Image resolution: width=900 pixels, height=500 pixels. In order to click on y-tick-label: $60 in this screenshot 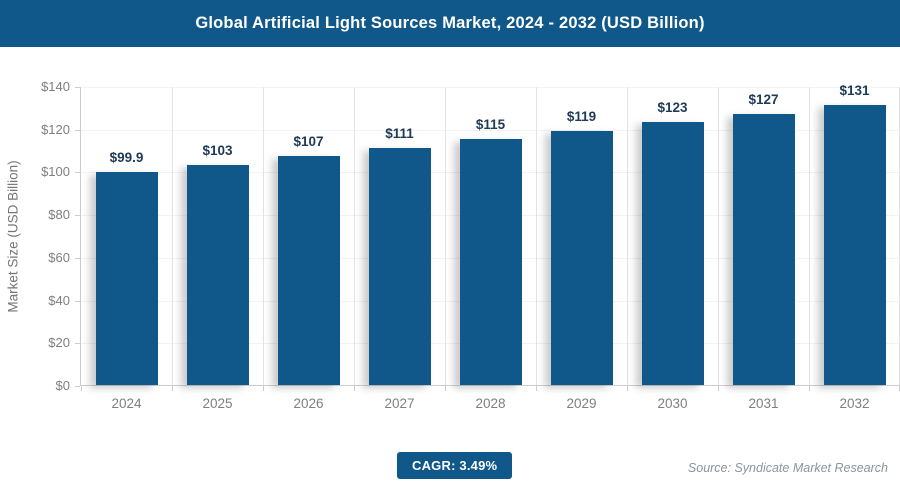, I will do `click(59, 257)`.